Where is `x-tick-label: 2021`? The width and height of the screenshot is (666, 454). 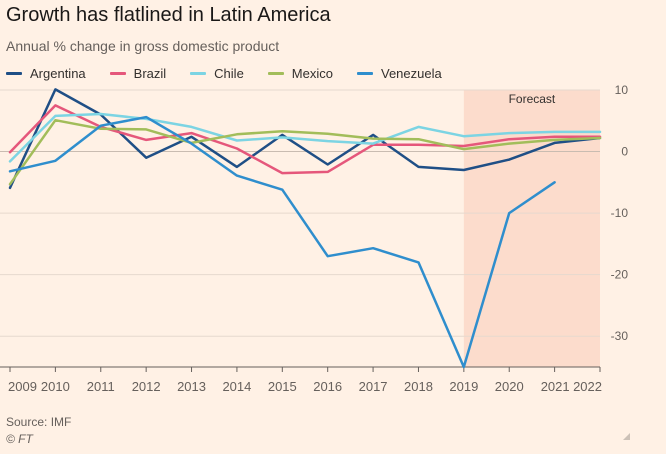
x-tick-label: 2021 is located at coordinates (555, 386).